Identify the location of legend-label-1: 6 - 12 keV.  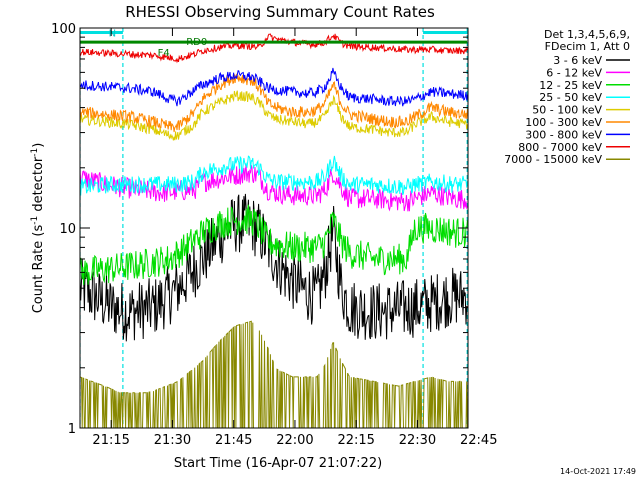
(574, 72).